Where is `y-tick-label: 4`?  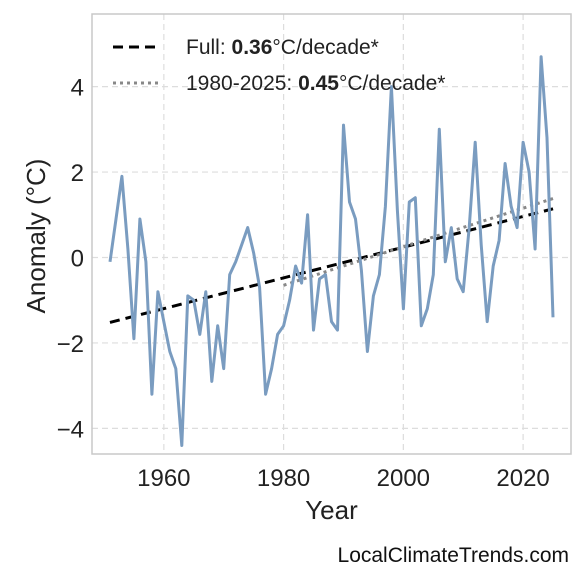 y-tick-label: 4 is located at coordinates (77, 88).